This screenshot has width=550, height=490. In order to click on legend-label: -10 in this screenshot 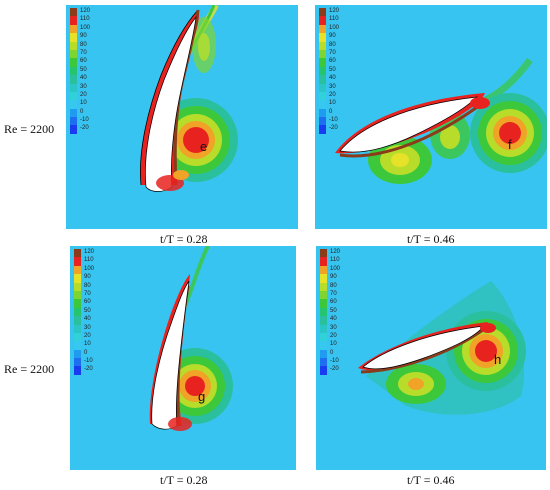, I will do `click(84, 120)`.